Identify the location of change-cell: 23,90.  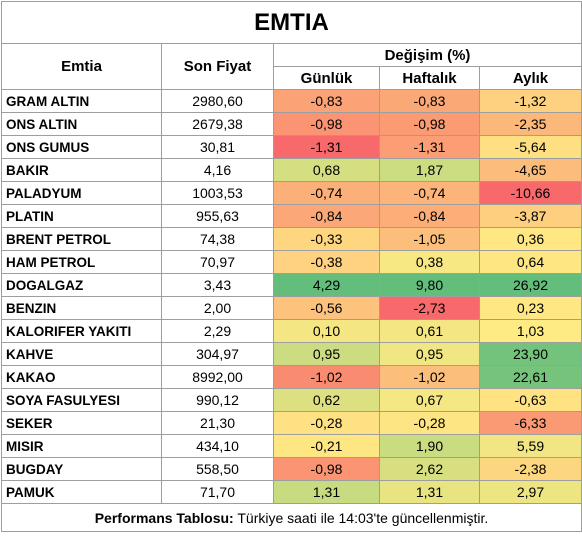
(530, 354).